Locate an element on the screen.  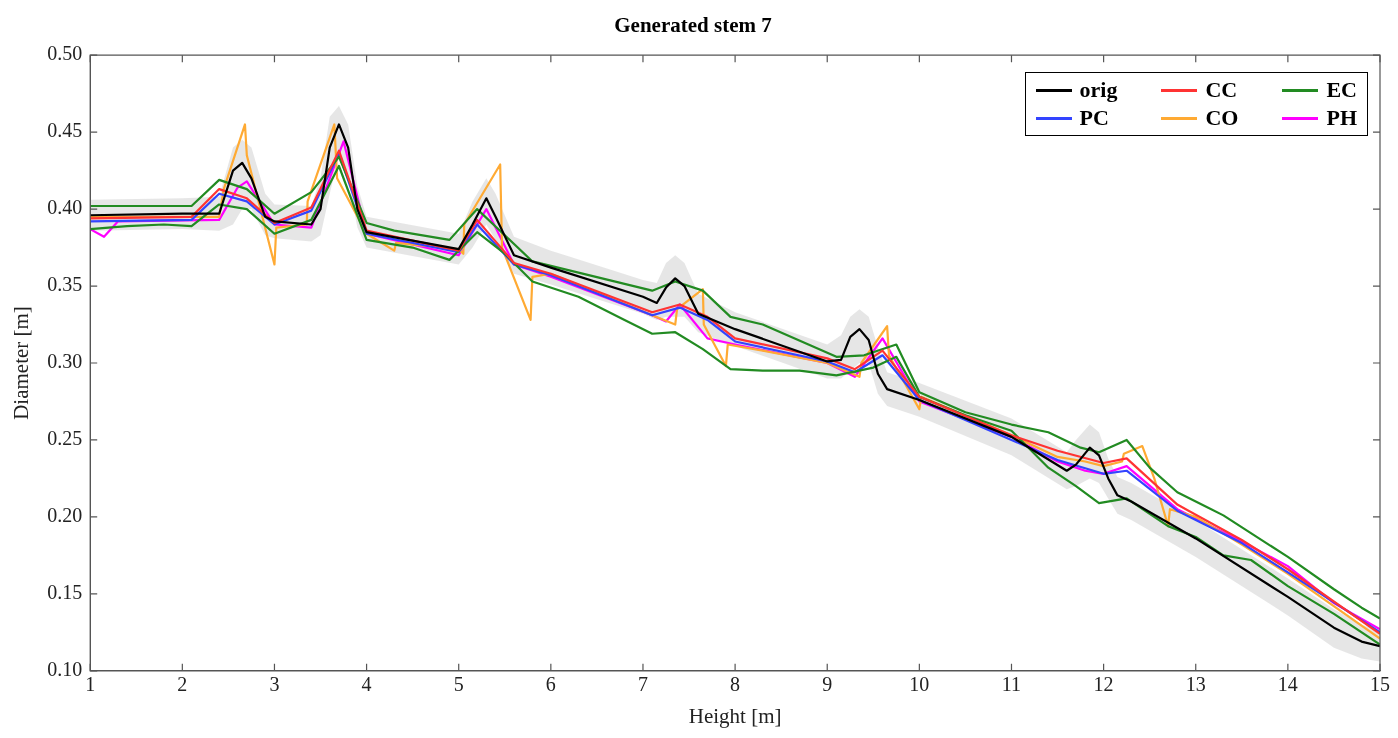
x-tick-label: 5 is located at coordinates (458, 684).